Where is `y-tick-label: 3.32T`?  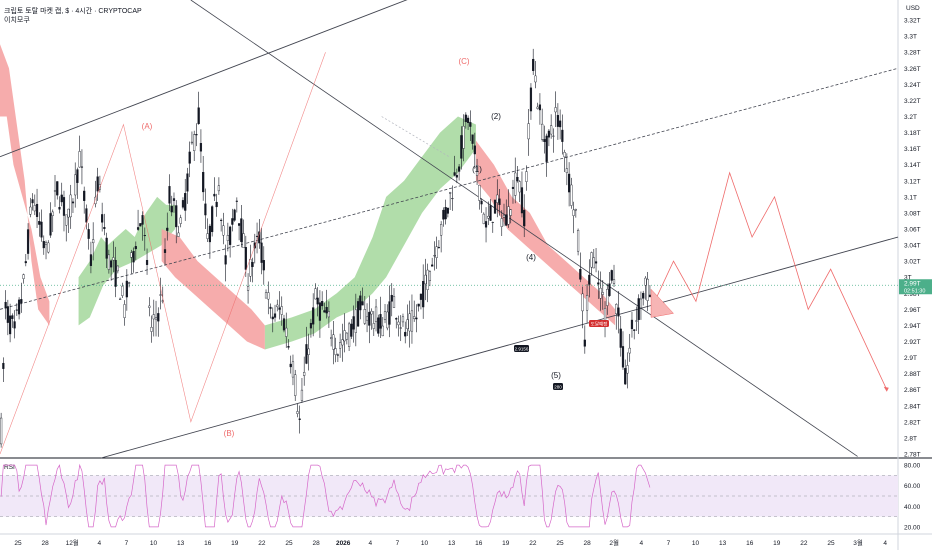
y-tick-label: 3.32T is located at coordinates (912, 21).